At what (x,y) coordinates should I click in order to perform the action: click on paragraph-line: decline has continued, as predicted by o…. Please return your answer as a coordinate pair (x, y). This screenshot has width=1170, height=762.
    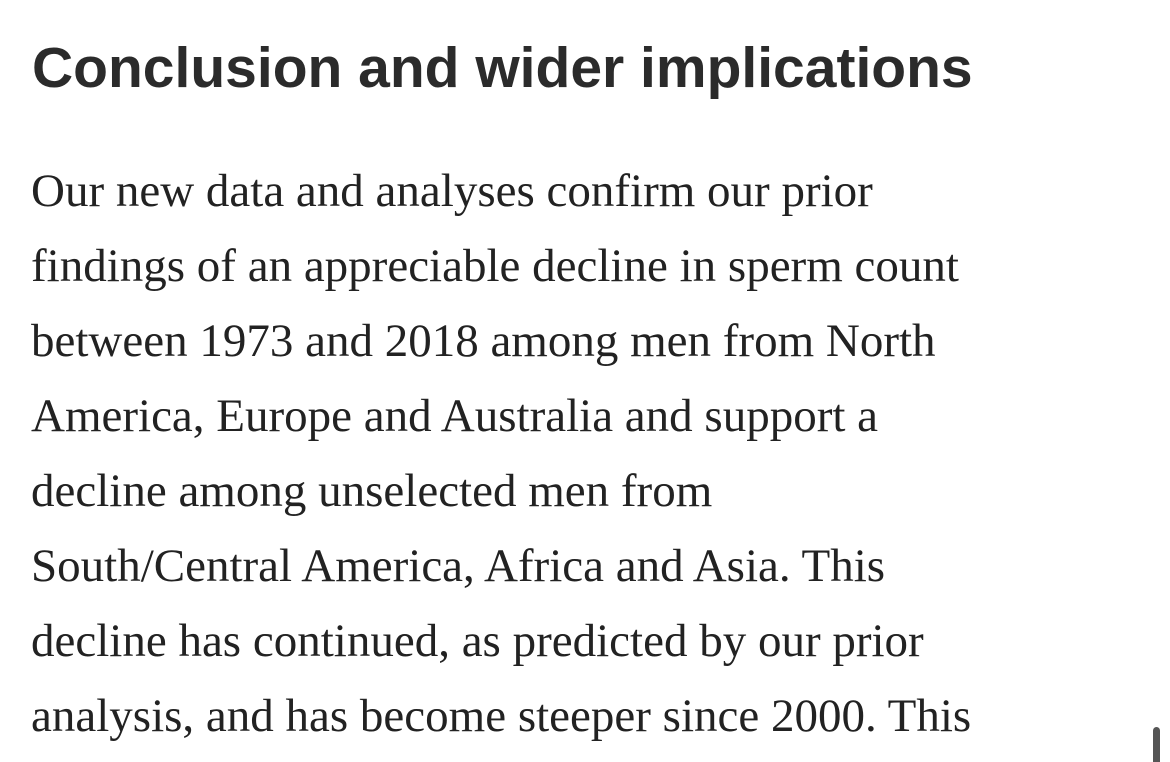
    Looking at the image, I should click on (477, 641).